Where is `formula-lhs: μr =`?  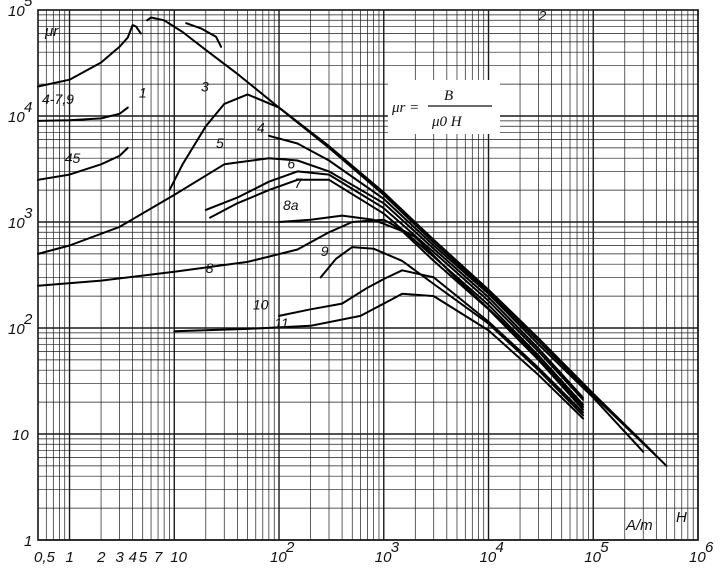
formula-lhs: μr = is located at coordinates (405, 108).